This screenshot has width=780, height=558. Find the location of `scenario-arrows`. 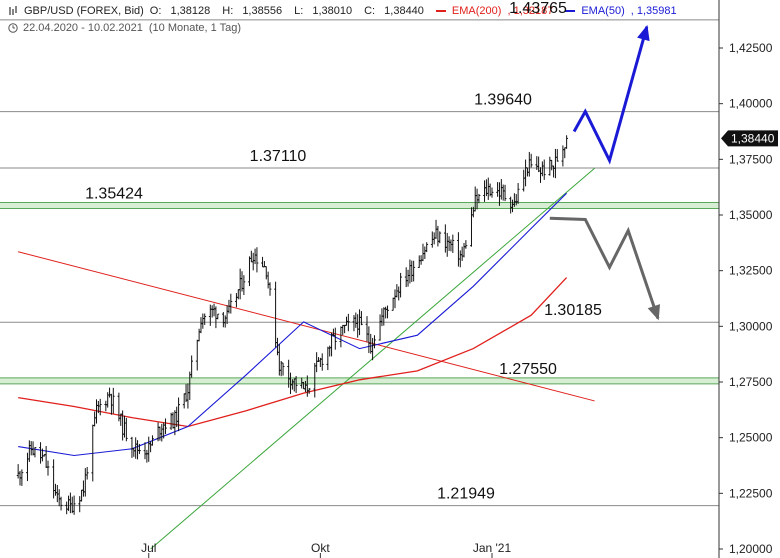

scenario-arrows is located at coordinates (604, 172).